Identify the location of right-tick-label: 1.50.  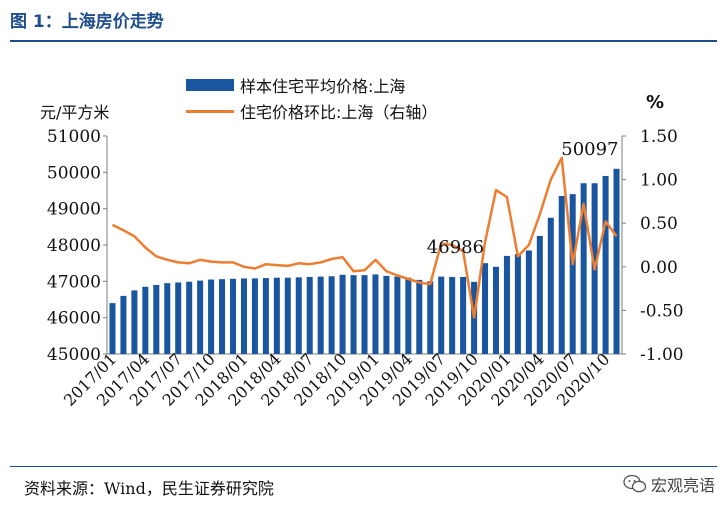
(659, 137).